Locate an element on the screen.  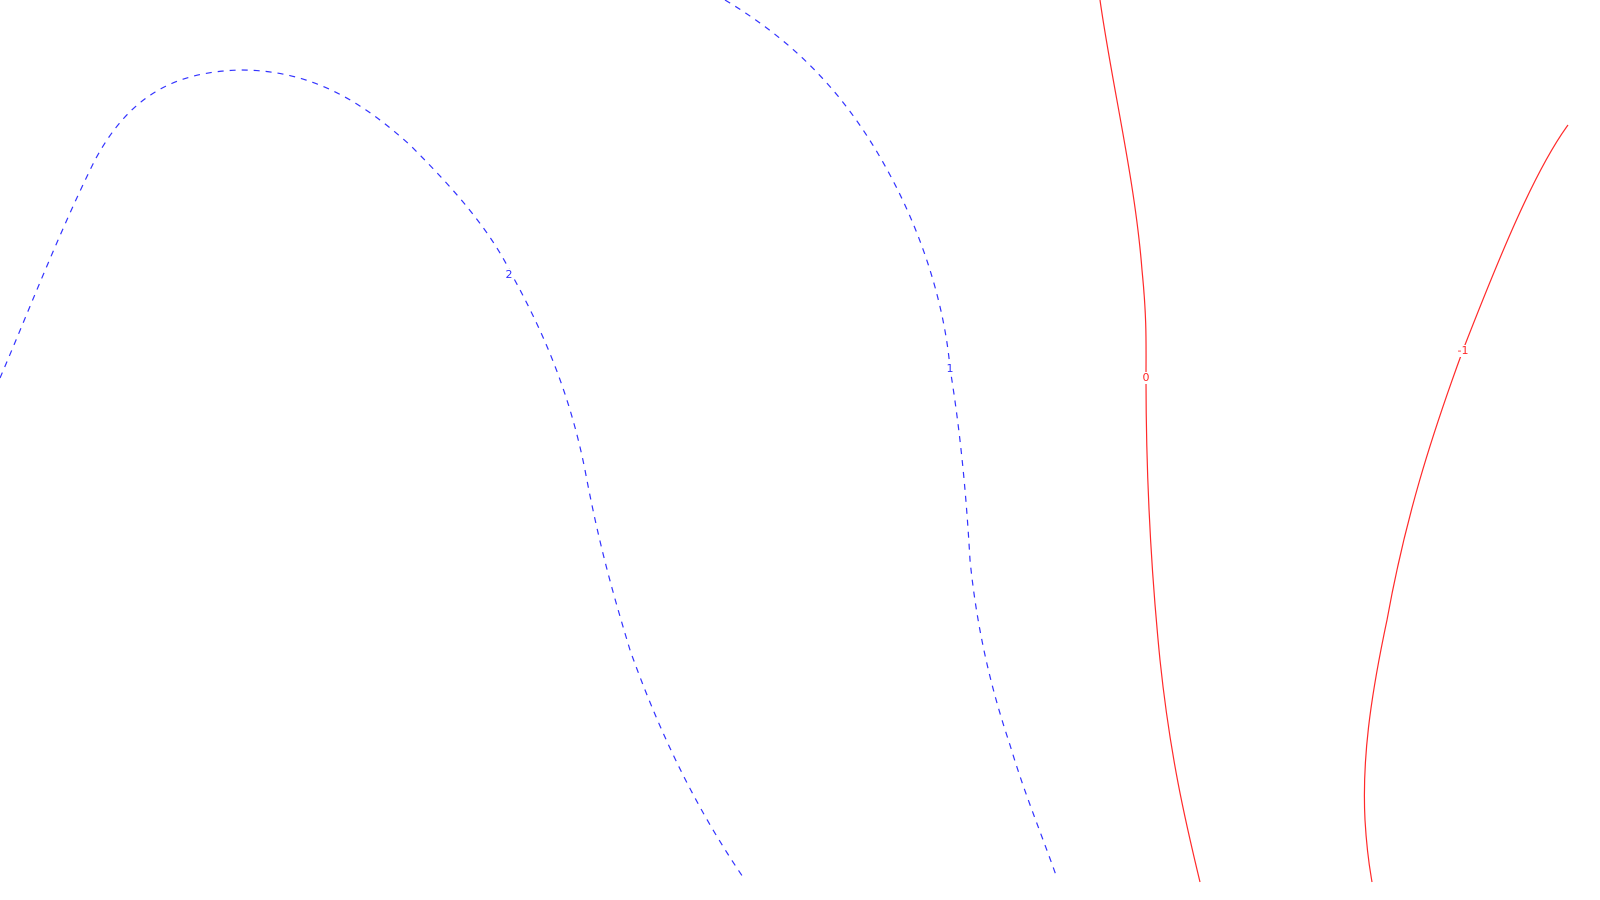
contour-label-minus-1: -1 is located at coordinates (1463, 350).